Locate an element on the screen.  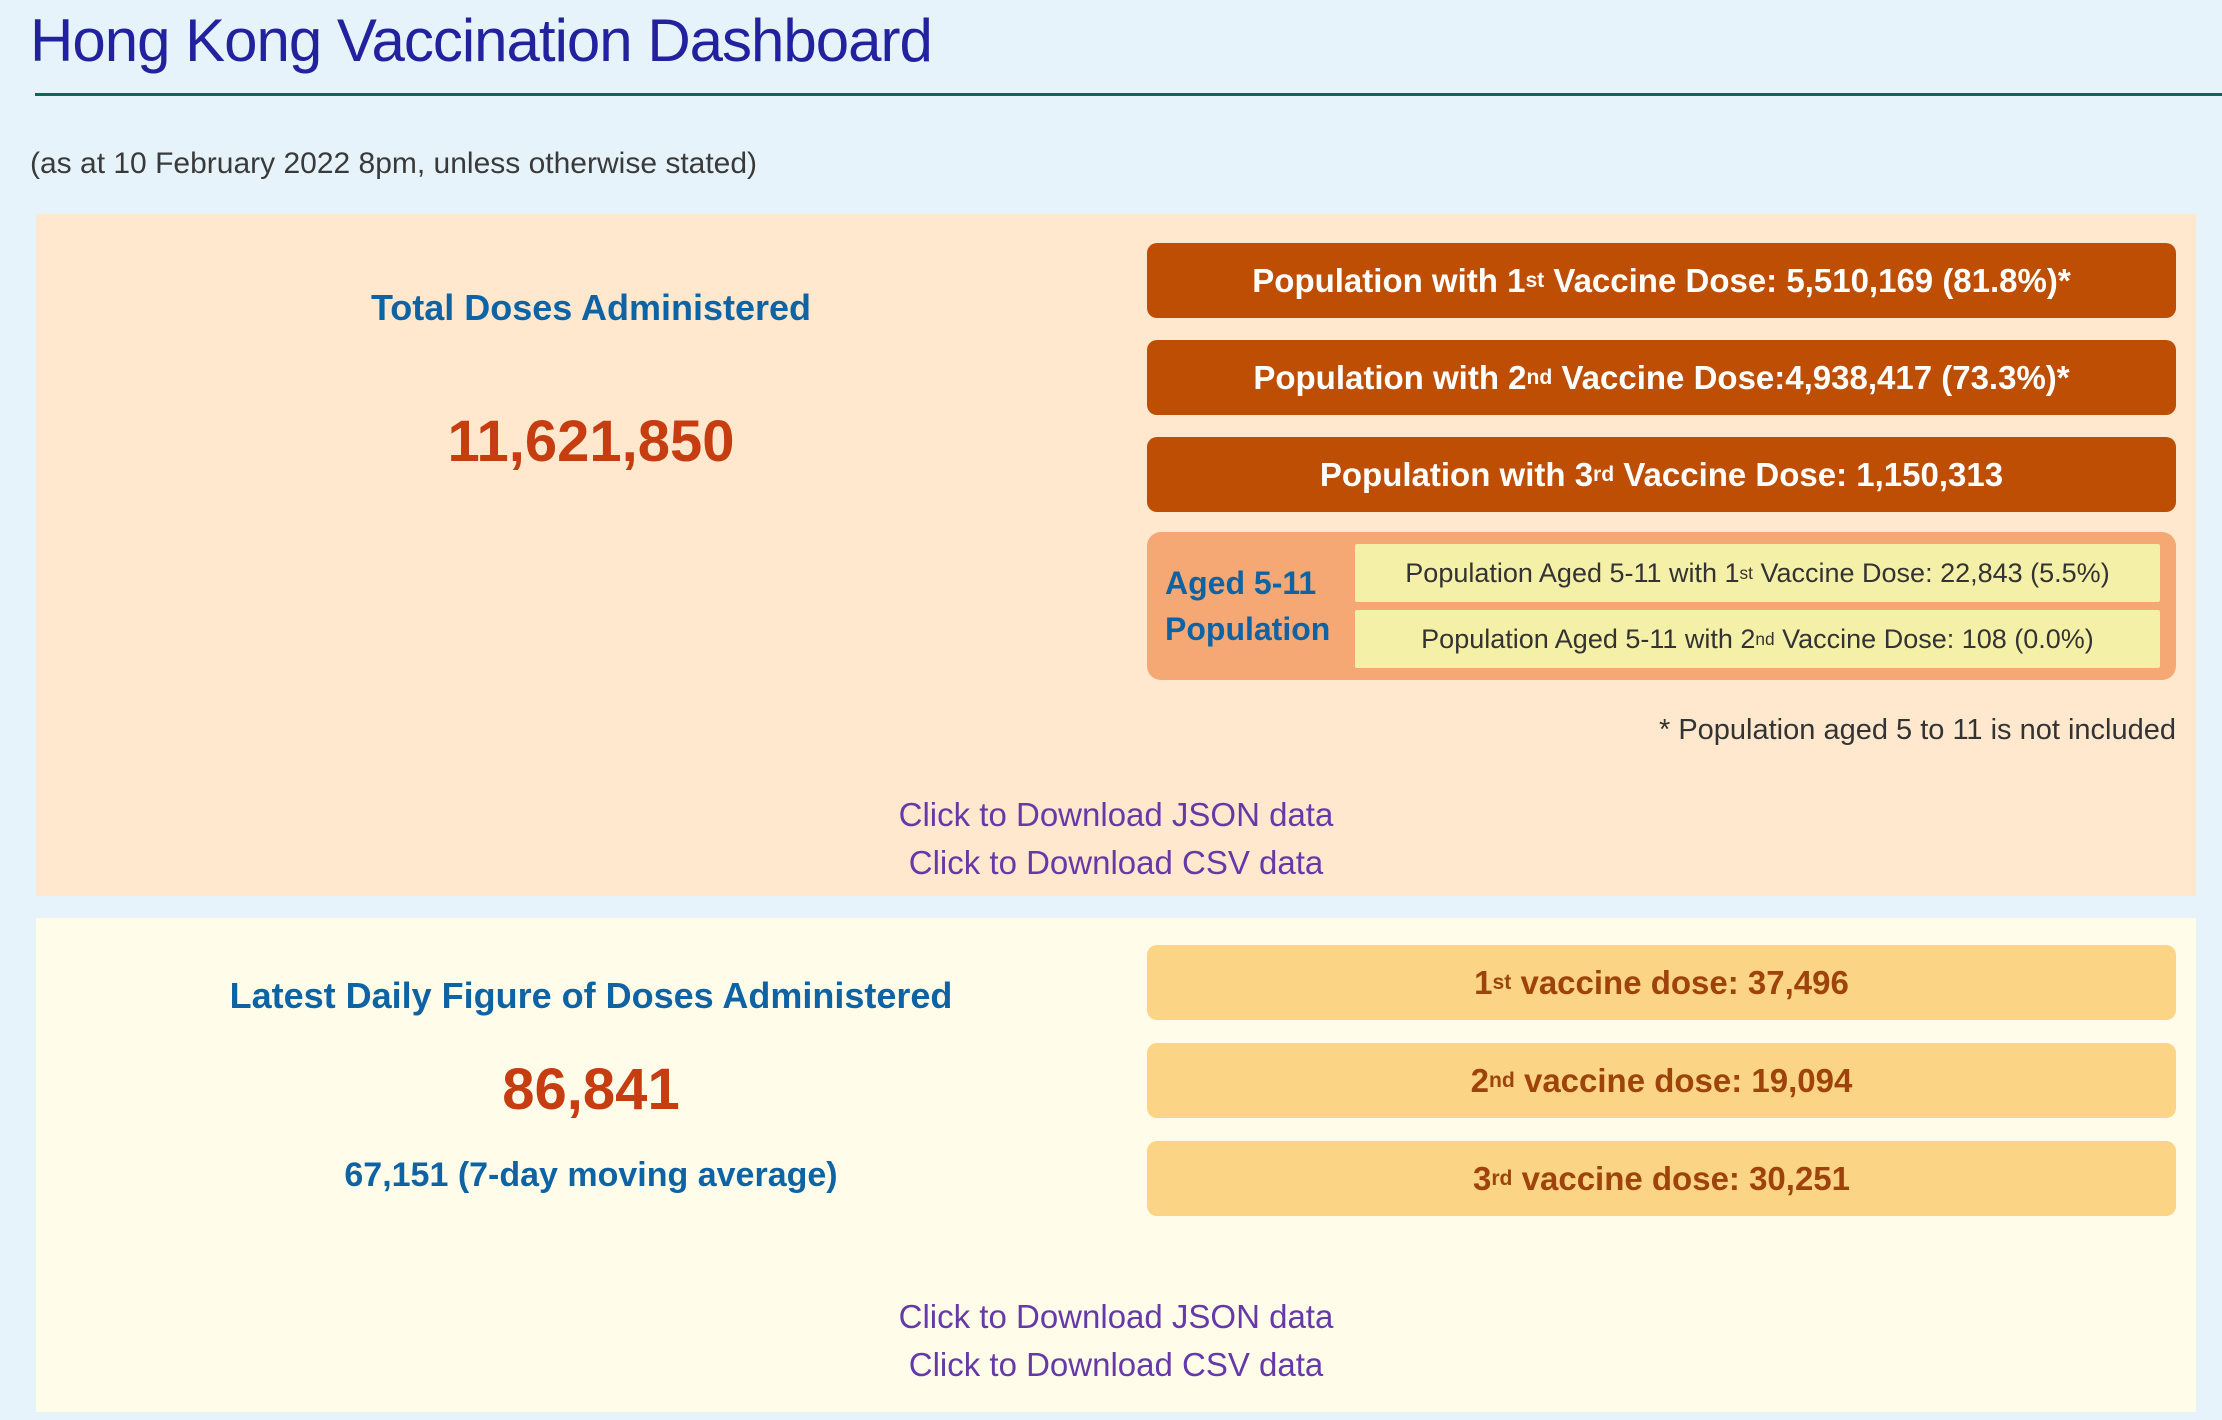
total-csv-link-row: Click to Download CSV data is located at coordinates (1116, 863).